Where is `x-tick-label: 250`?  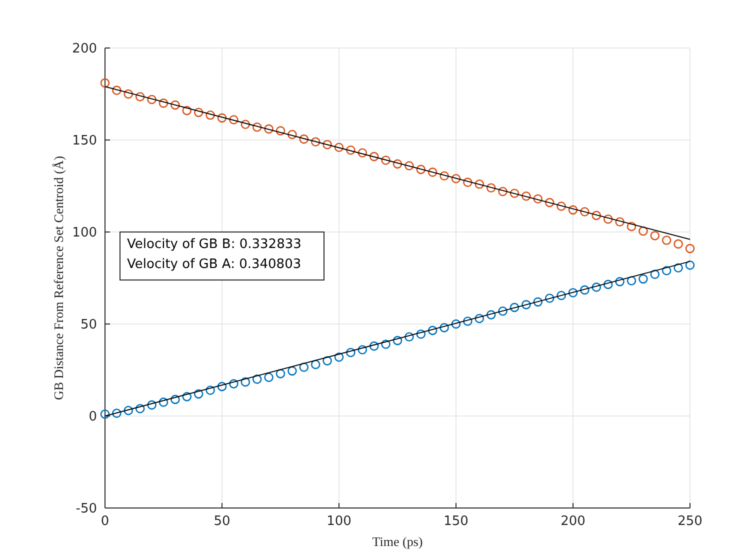
x-tick-label: 250 is located at coordinates (690, 521).